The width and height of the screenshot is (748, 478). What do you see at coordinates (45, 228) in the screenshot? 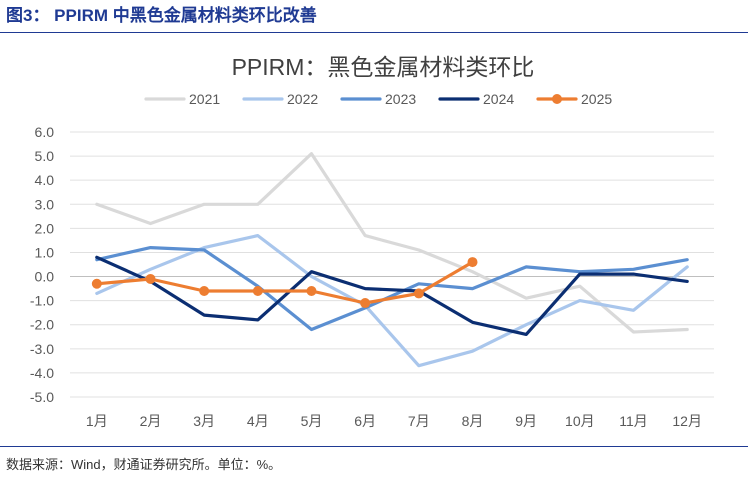
I see `y-tick-label: 2.0` at bounding box center [45, 228].